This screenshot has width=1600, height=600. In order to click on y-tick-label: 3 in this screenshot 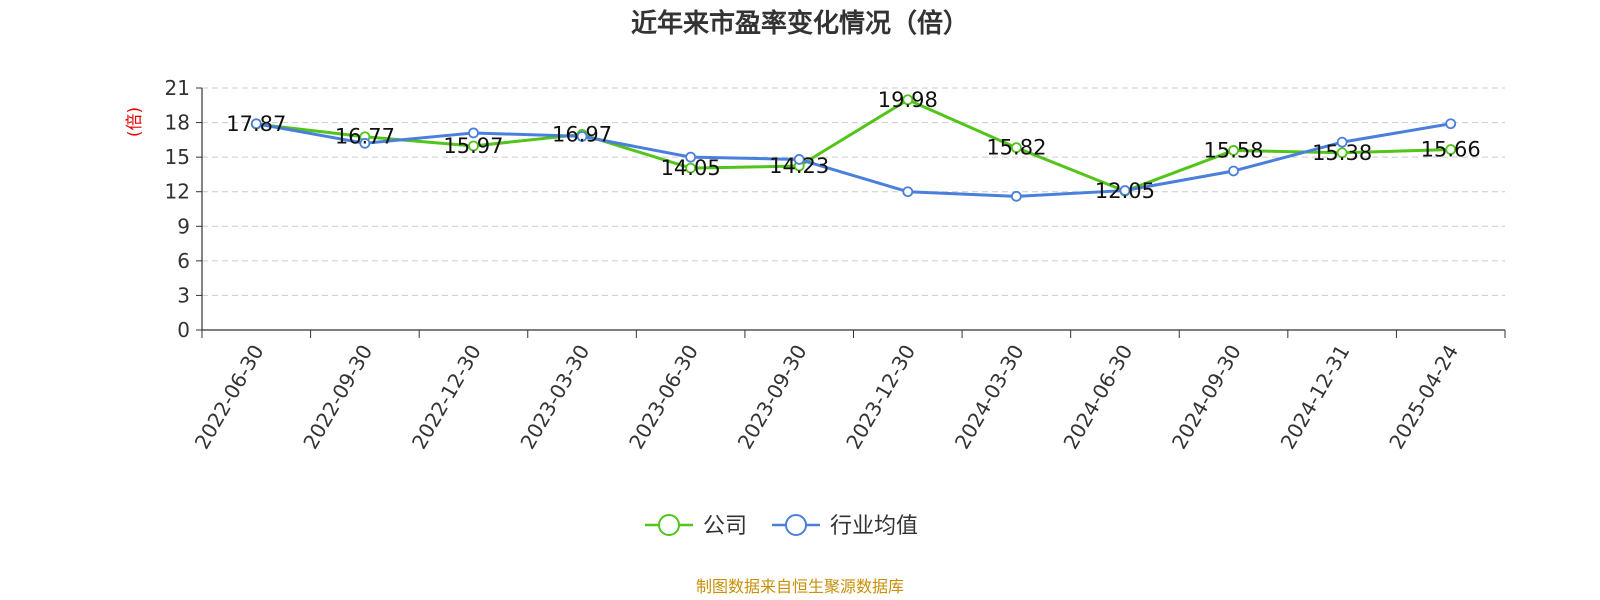, I will do `click(183, 295)`.